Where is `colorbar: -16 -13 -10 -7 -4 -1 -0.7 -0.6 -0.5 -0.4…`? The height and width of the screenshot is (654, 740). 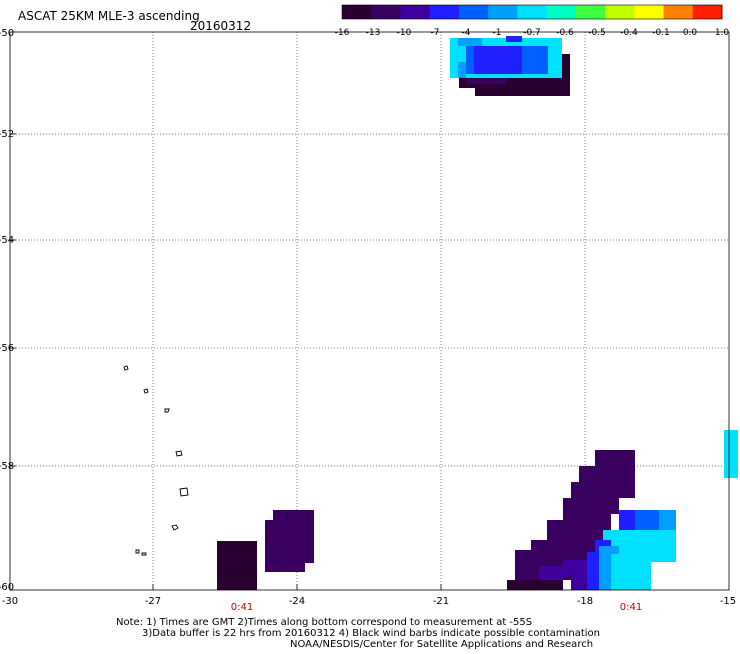 colorbar: -16 -13 -10 -7 -4 -1 -0.7 -0.6 -0.5 -0.4… is located at coordinates (532, 21).